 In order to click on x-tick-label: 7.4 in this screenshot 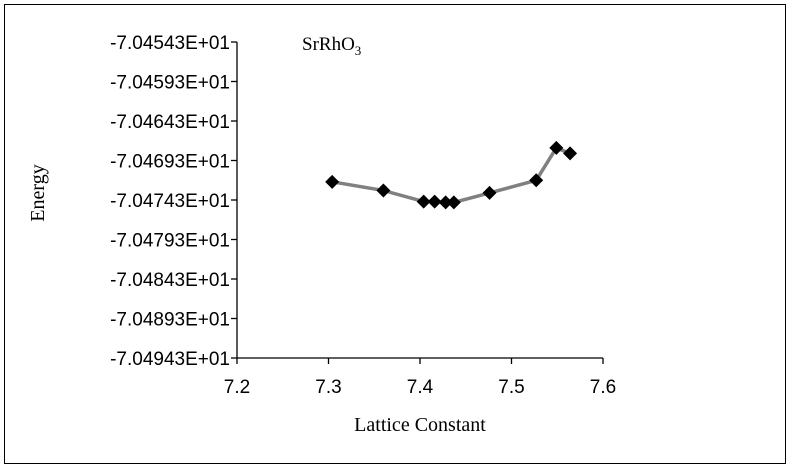, I will do `click(420, 387)`.